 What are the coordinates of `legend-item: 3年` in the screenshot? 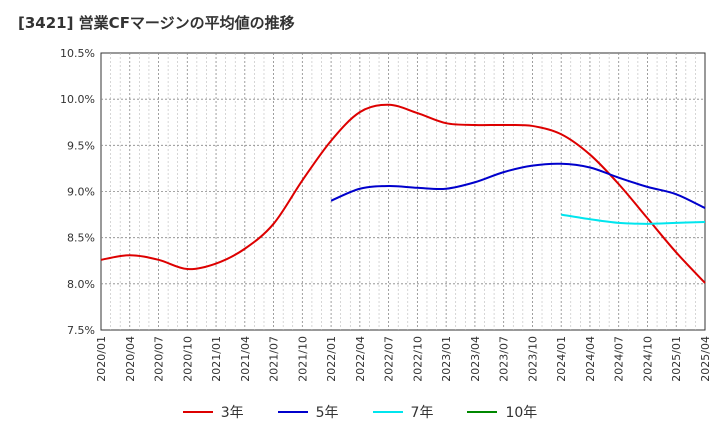 It's located at (213, 412).